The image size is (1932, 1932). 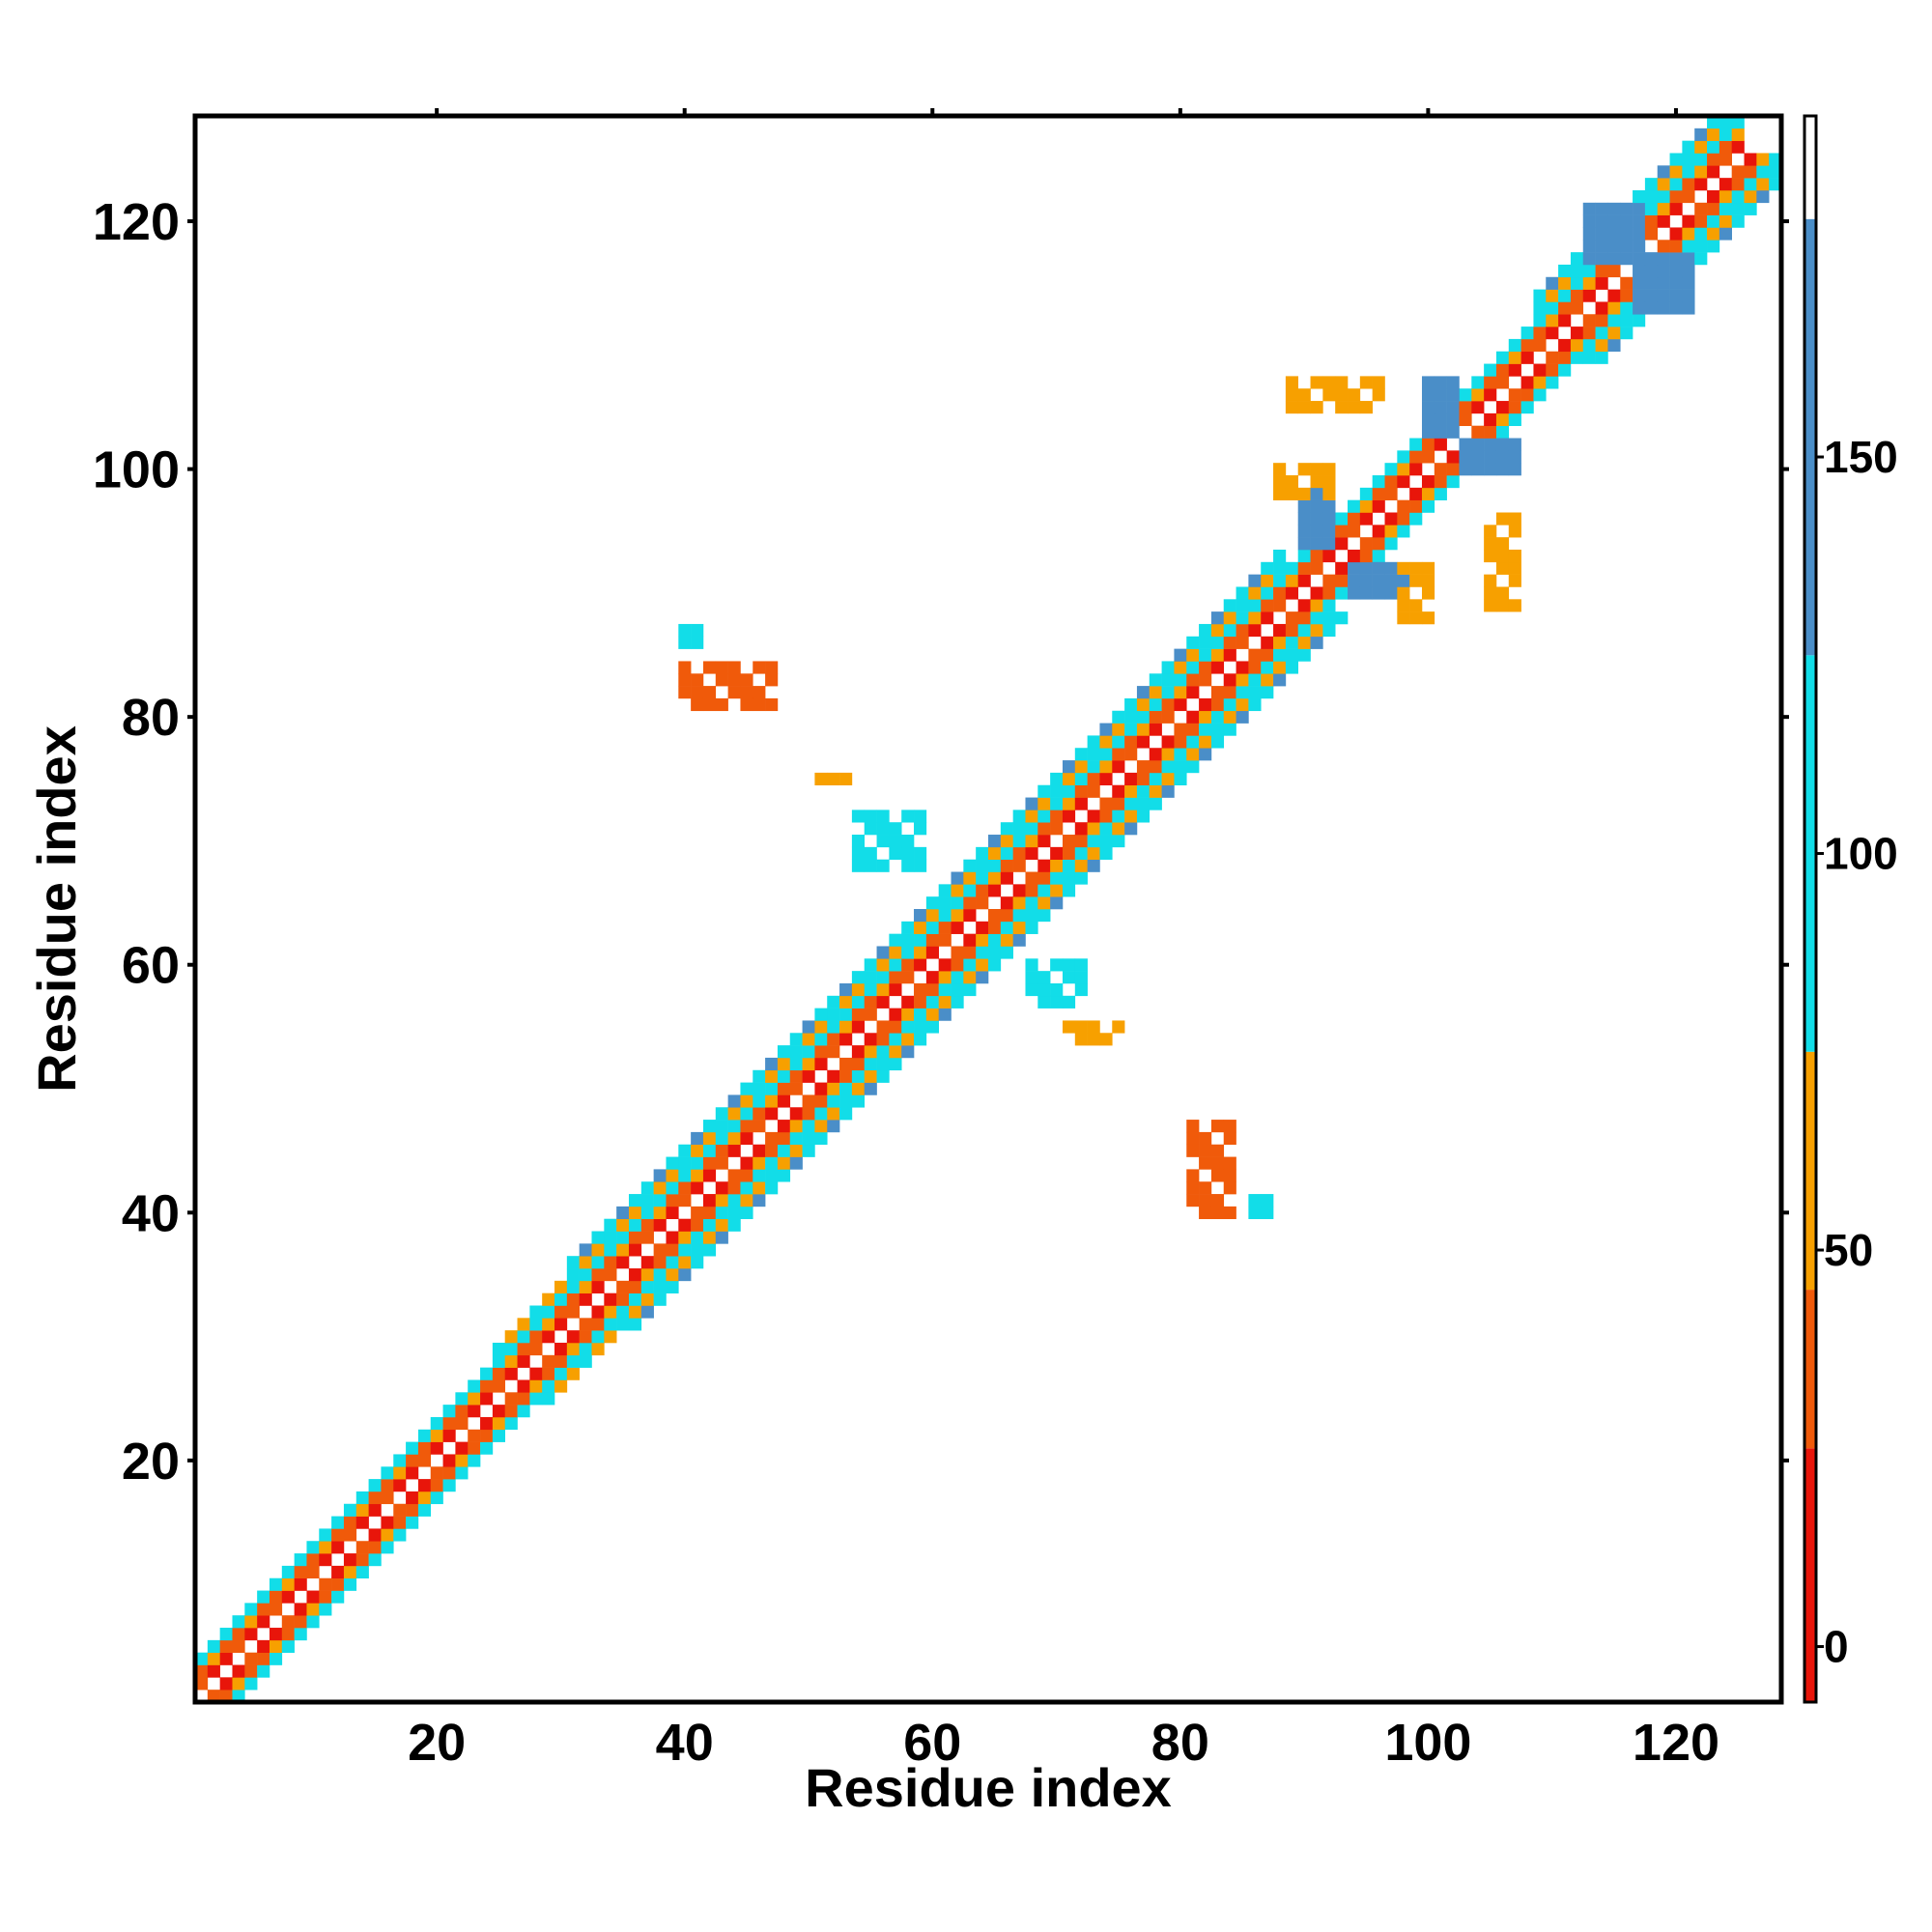 What do you see at coordinates (1810, 909) in the screenshot?
I see `colorbar-frame` at bounding box center [1810, 909].